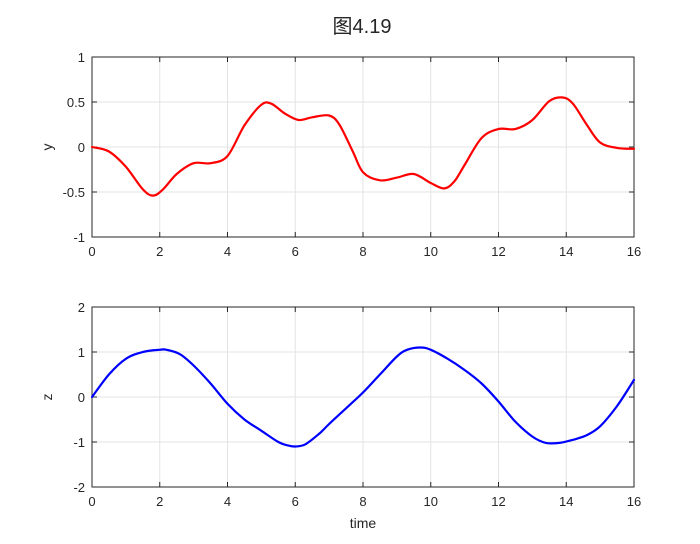  What do you see at coordinates (47, 147) in the screenshot?
I see `y-axis-label: y` at bounding box center [47, 147].